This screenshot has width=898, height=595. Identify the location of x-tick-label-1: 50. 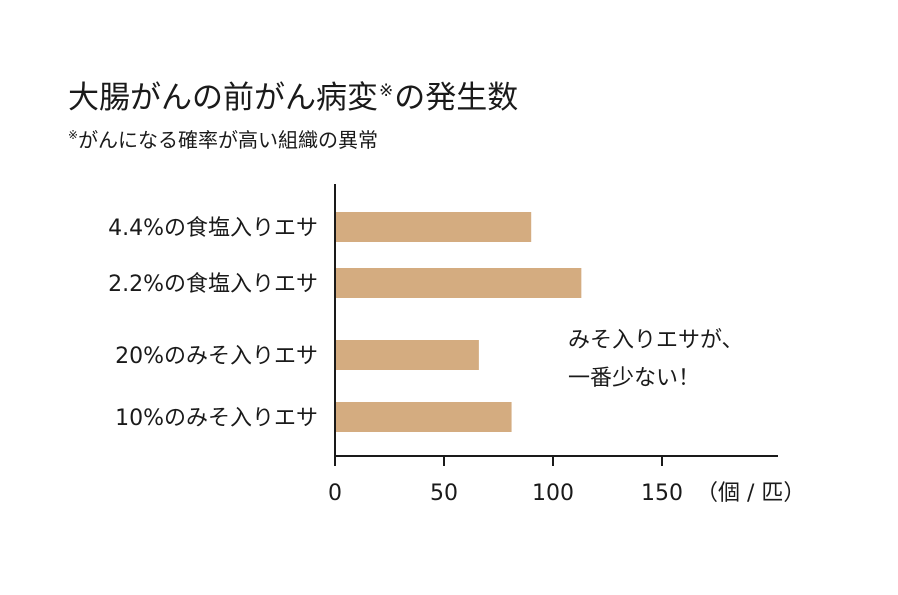
(444, 493).